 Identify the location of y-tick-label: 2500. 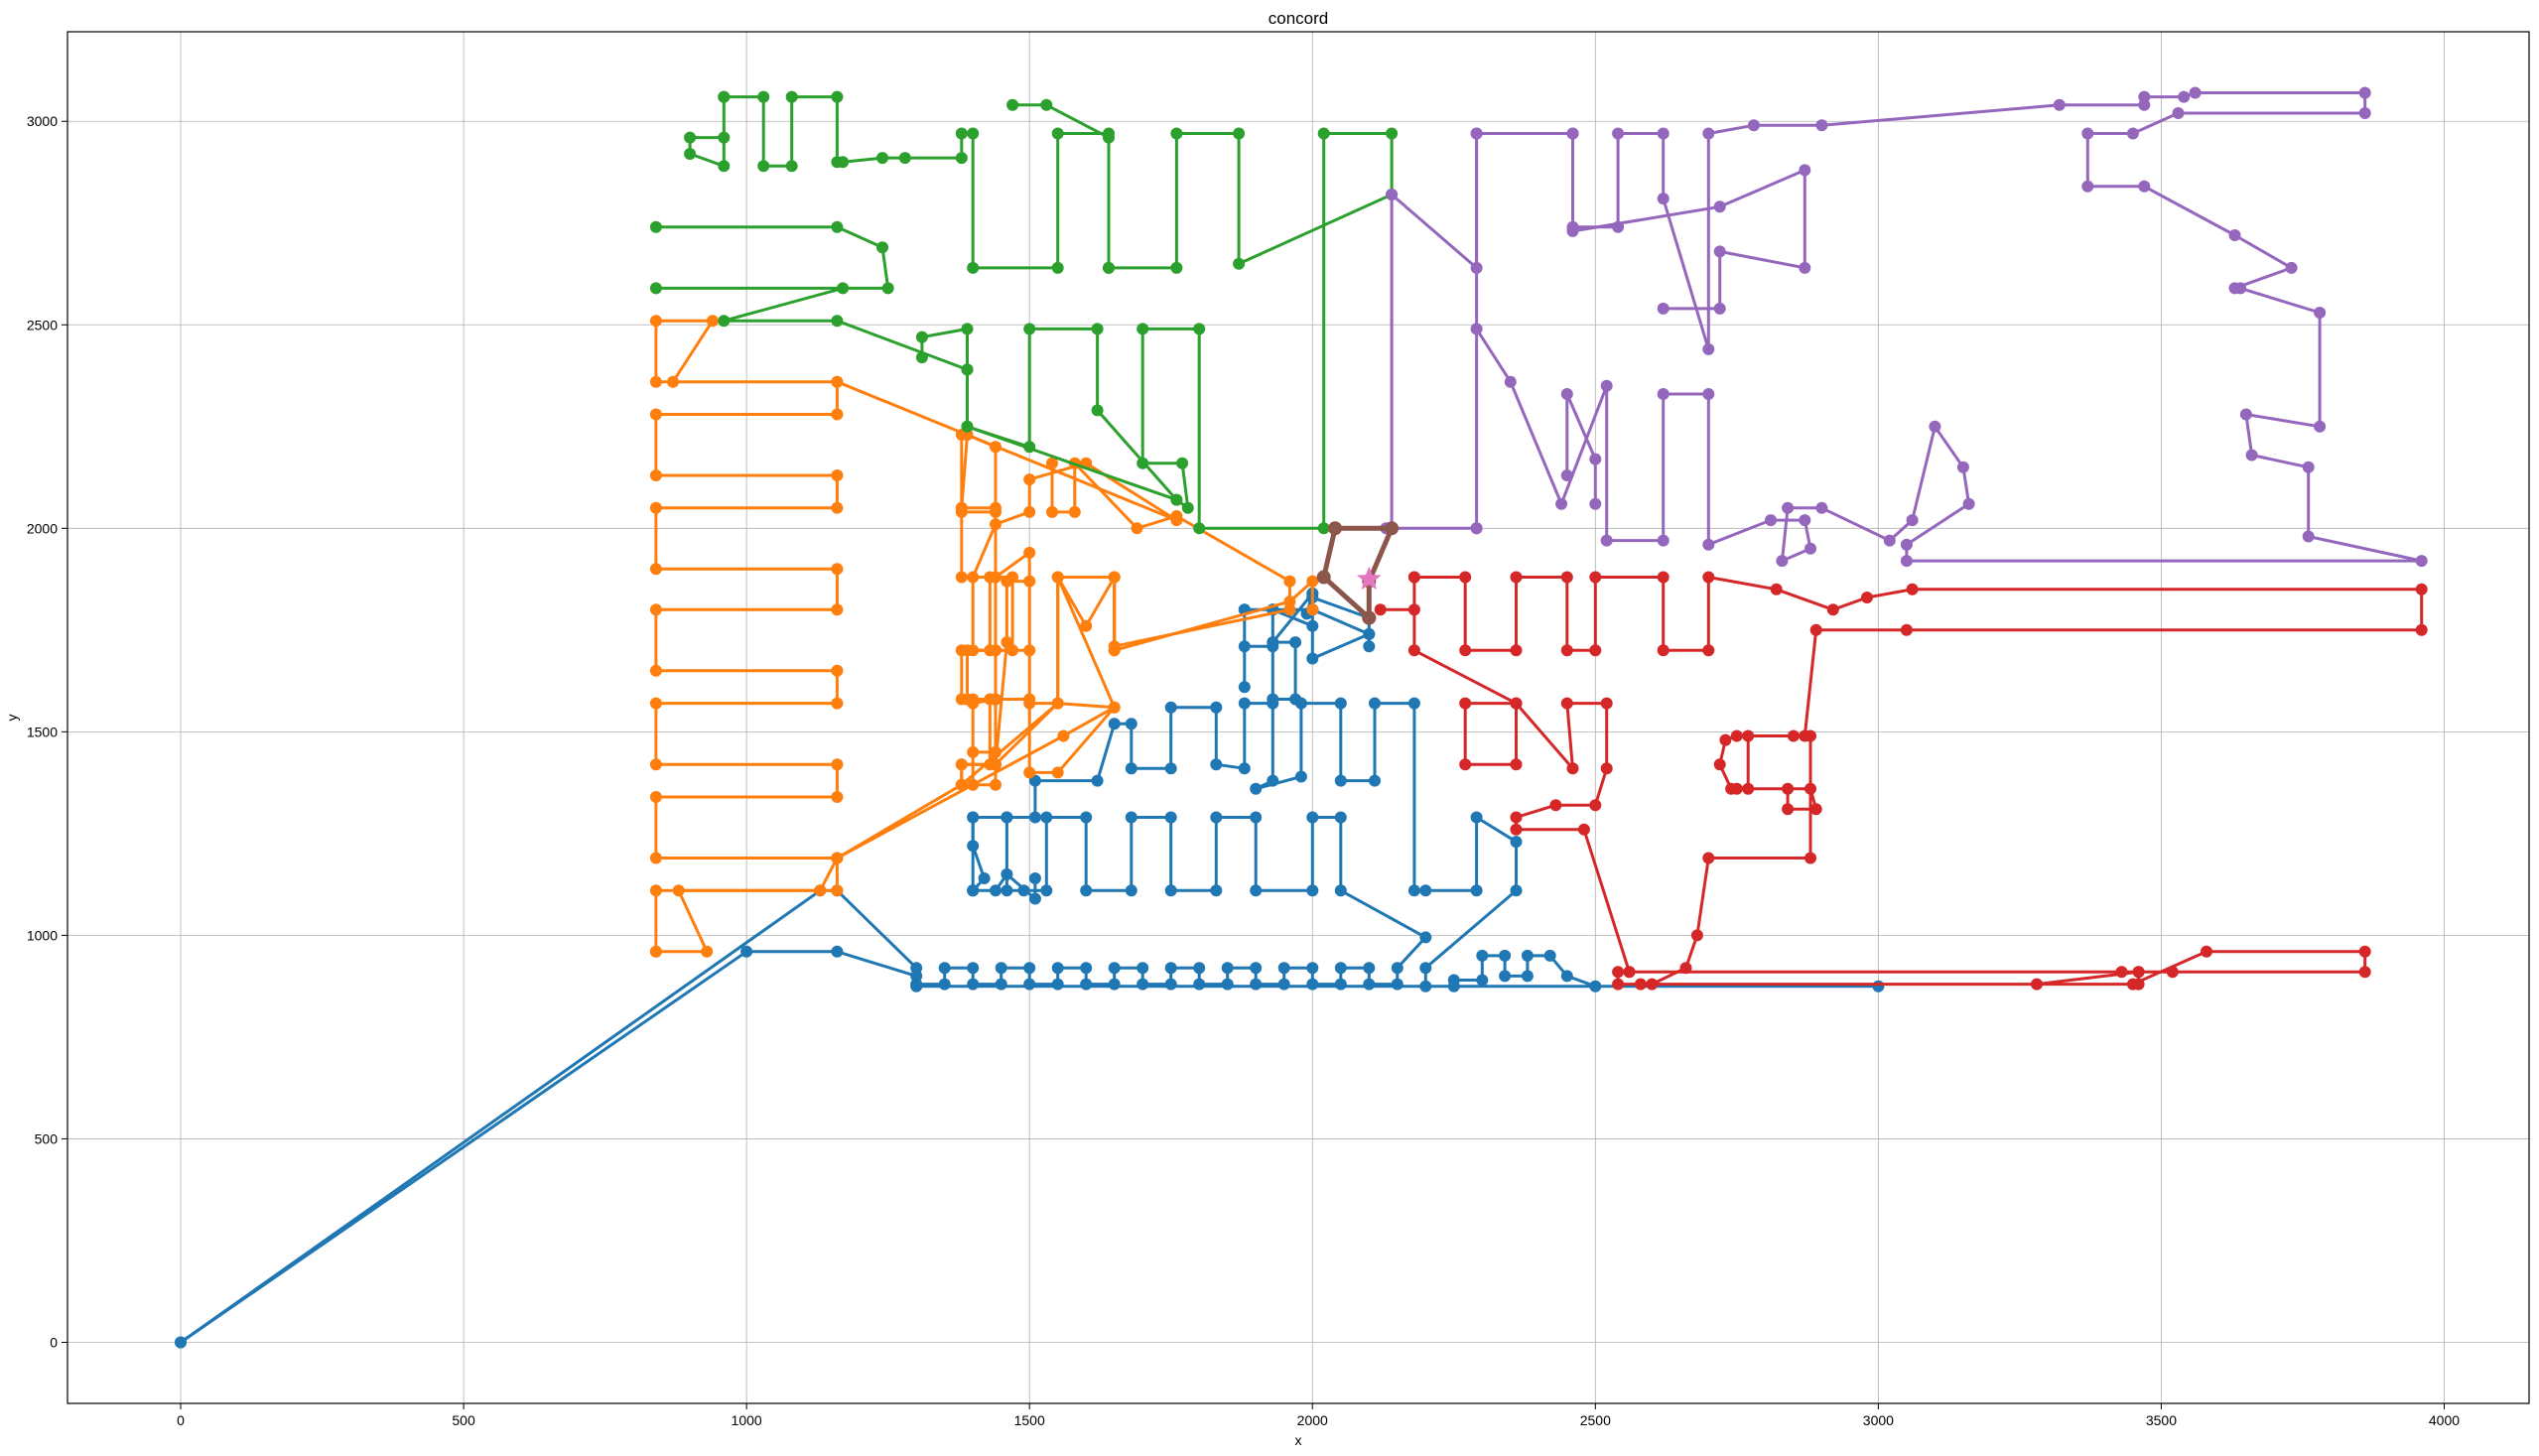
(42, 324).